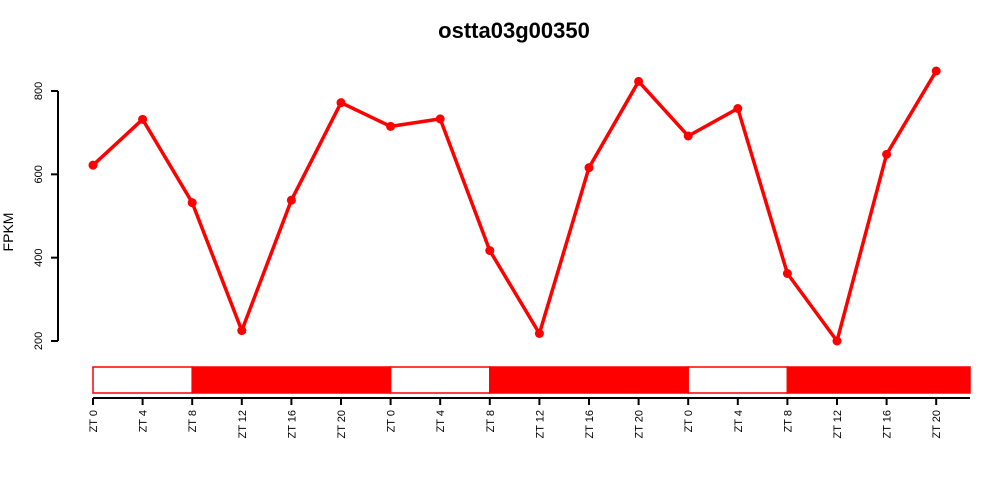  I want to click on chart-title: ostta03g00350, so click(514, 30).